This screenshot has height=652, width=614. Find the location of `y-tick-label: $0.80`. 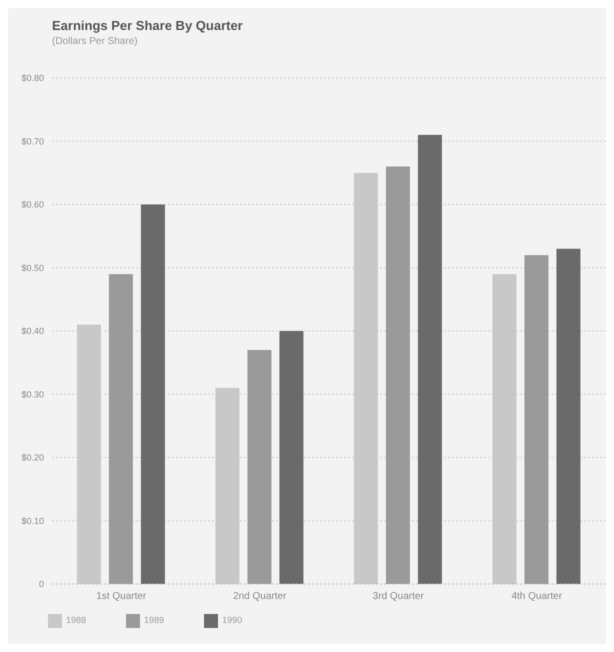

y-tick-label: $0.80 is located at coordinates (32, 78).